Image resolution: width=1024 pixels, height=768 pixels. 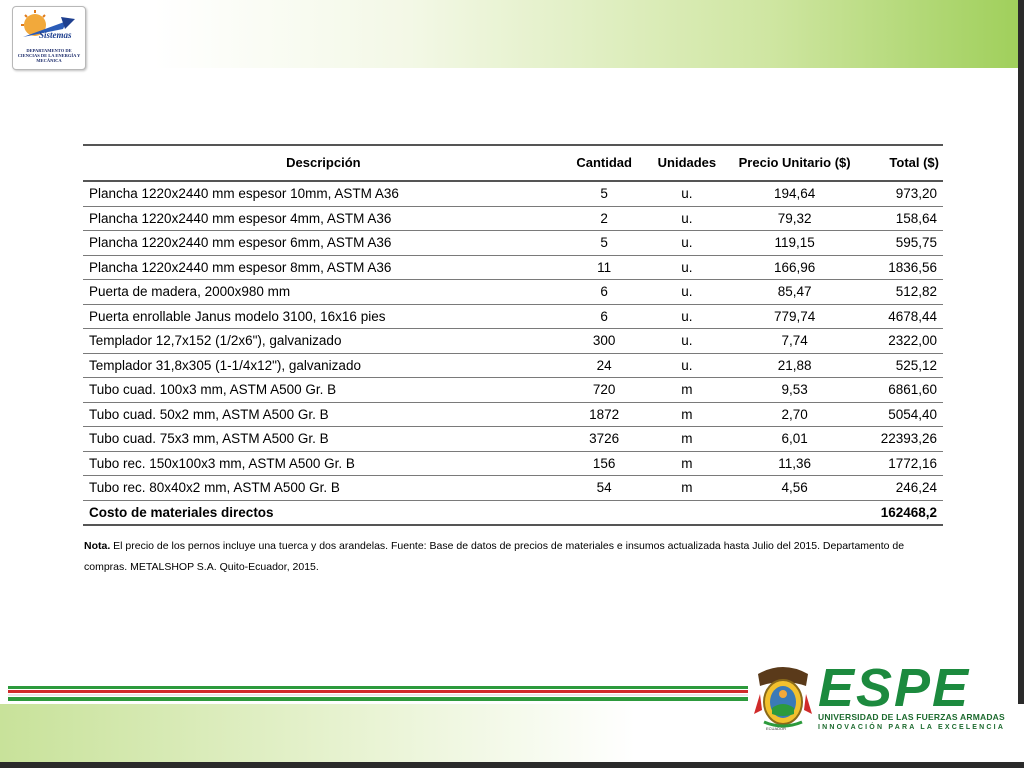 I want to click on cell-description: Tubo rec. 150x100x3 mm, ASTM A500 Gr. B, so click(x=323, y=463).